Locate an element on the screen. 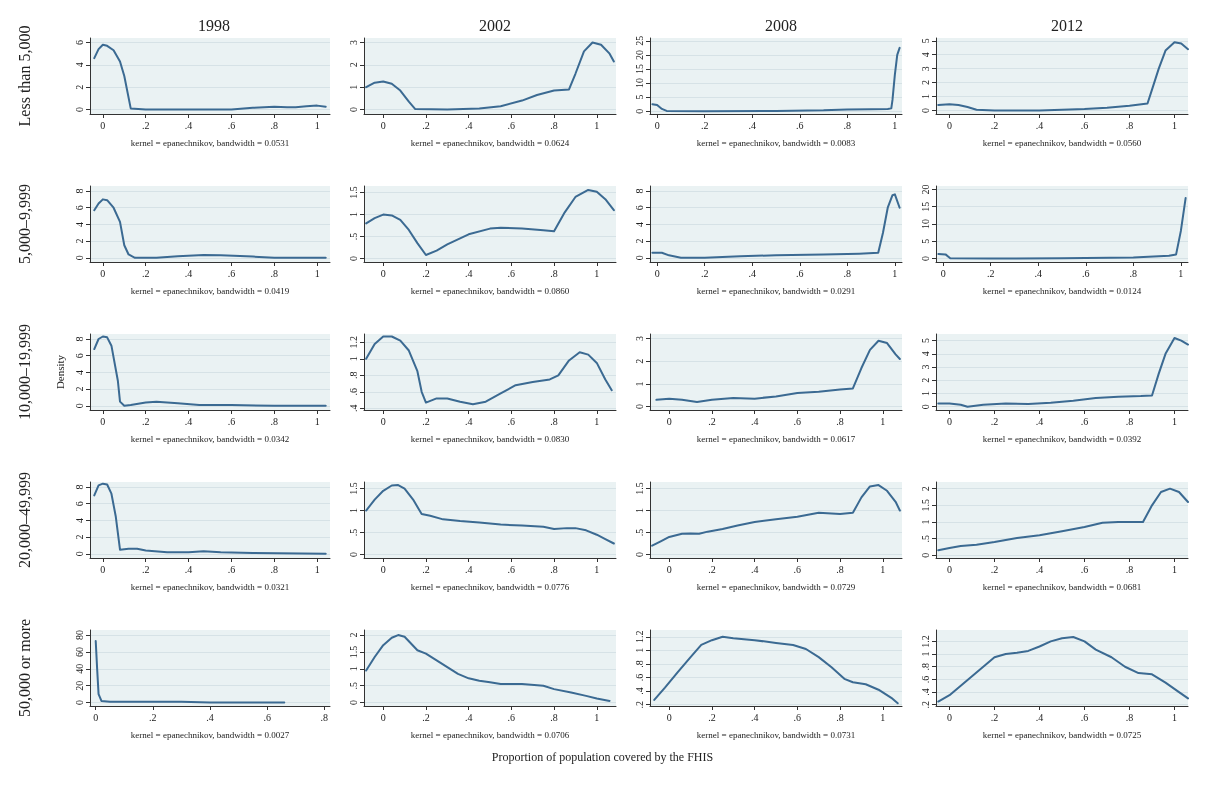 The image size is (1205, 801). x-axis-title: kernel = epanechnikov, bandwidth = 0.0083 is located at coordinates (776, 142).